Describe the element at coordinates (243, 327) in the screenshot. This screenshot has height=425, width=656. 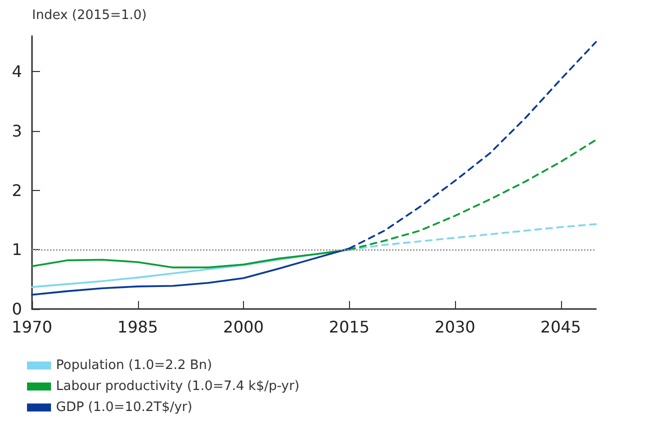
I see `x-tick-label: 2000` at that location.